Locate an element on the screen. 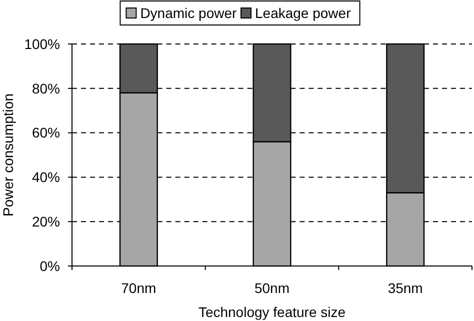 The image size is (474, 321). y-tick-label: 20% is located at coordinates (46, 222).